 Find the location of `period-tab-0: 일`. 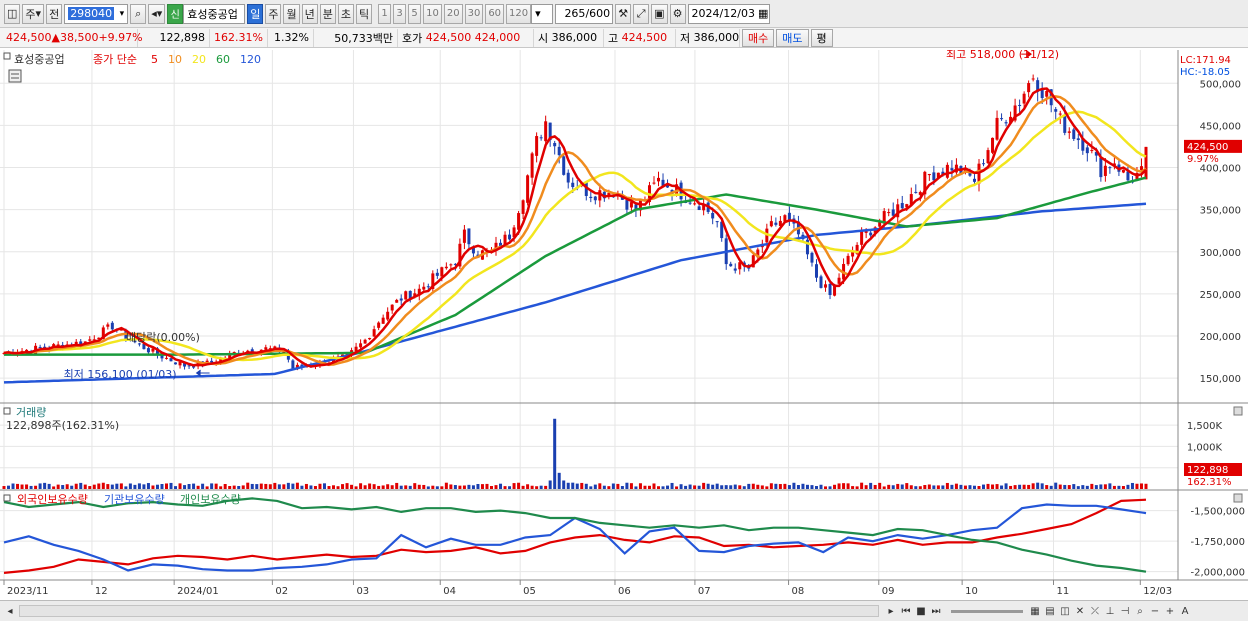

period-tab-0: 일 is located at coordinates (255, 13).